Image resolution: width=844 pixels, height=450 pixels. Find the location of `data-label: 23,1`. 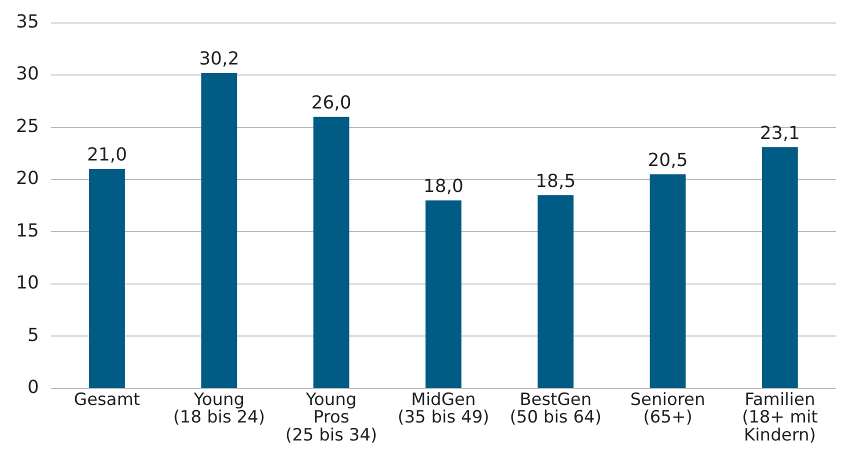

data-label: 23,1 is located at coordinates (780, 133).